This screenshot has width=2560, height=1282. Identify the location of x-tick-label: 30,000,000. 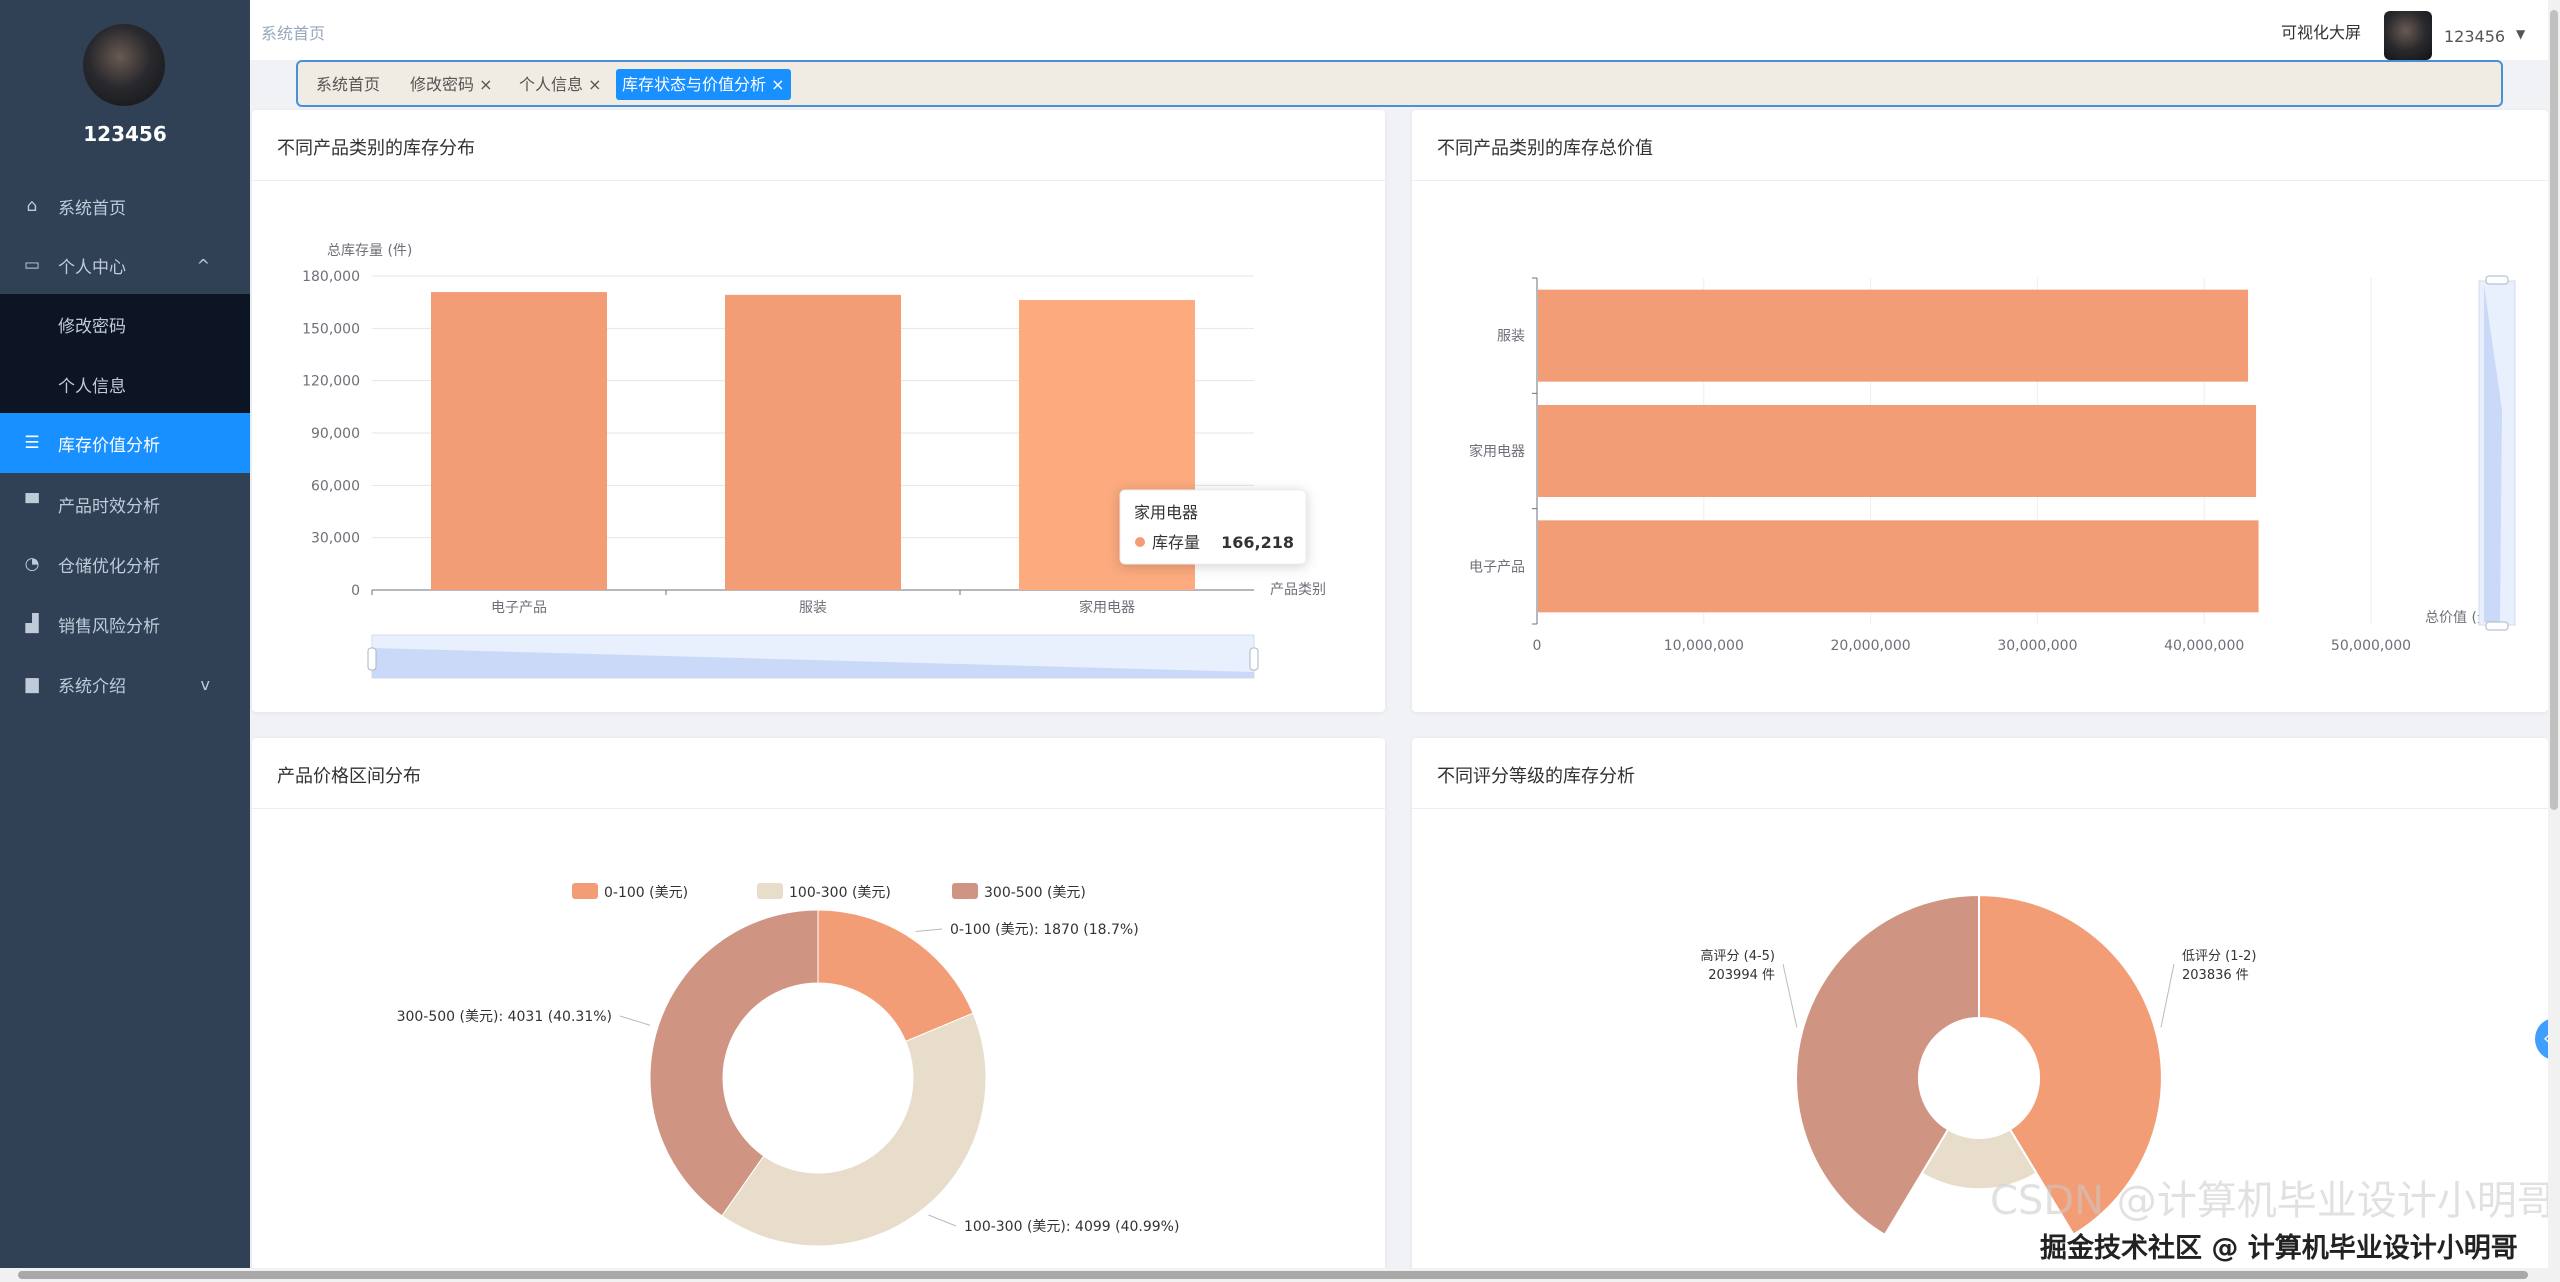
(2037, 646).